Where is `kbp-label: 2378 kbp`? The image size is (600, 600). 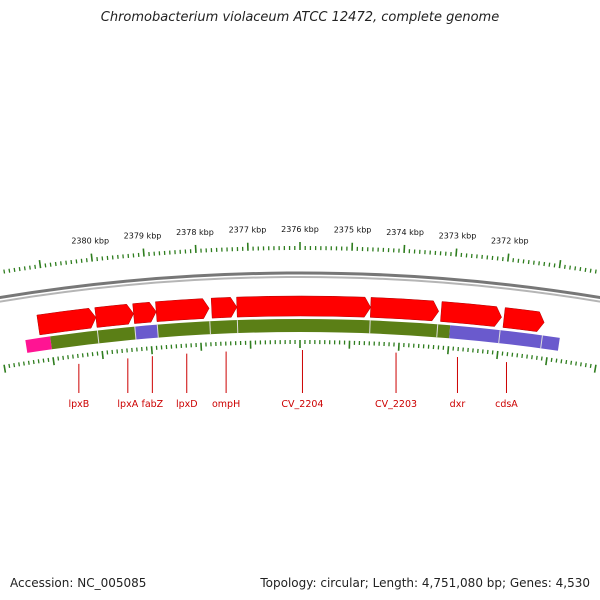 kbp-label: 2378 kbp is located at coordinates (195, 232).